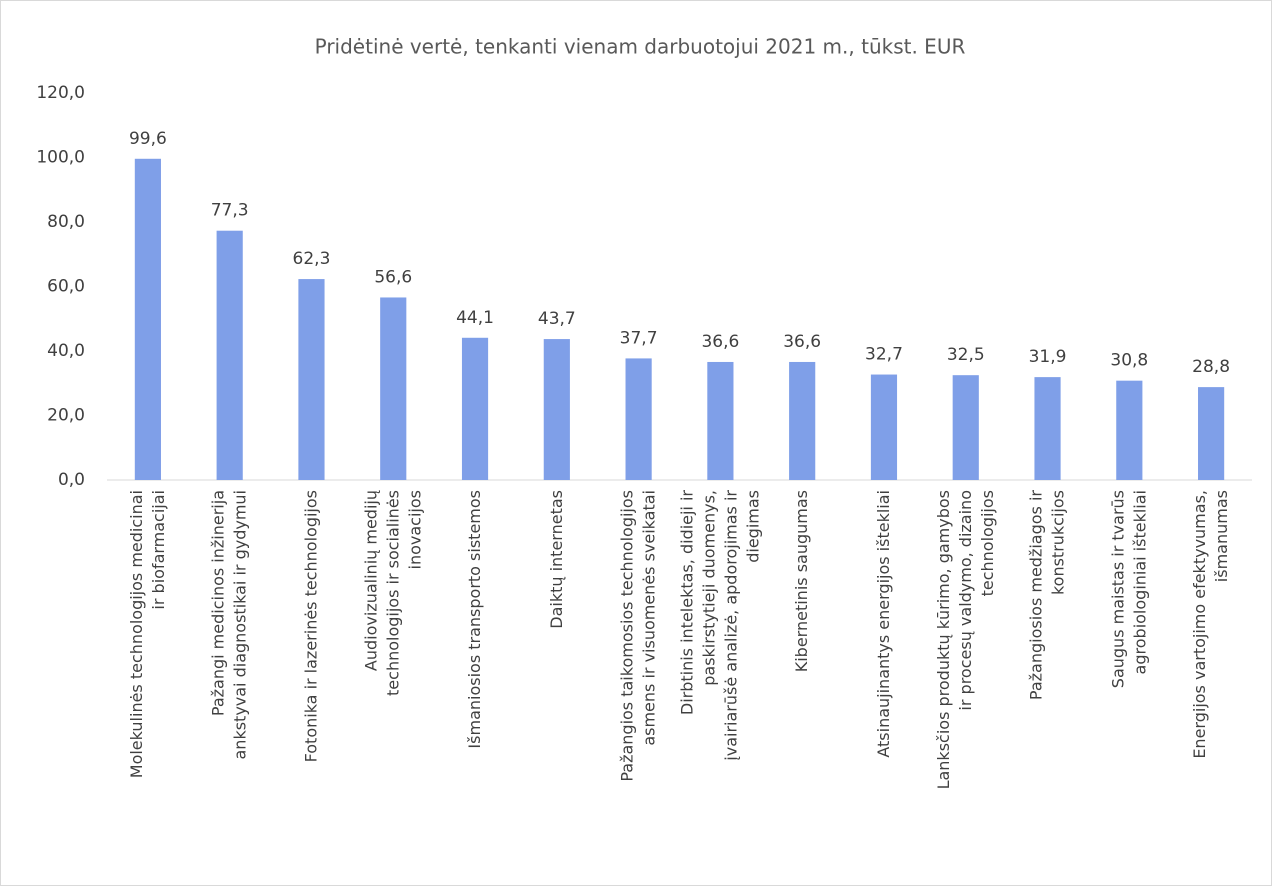  I want to click on x-tick-label: Atsinaujinantys energijos ištekliai, so click(882, 624).